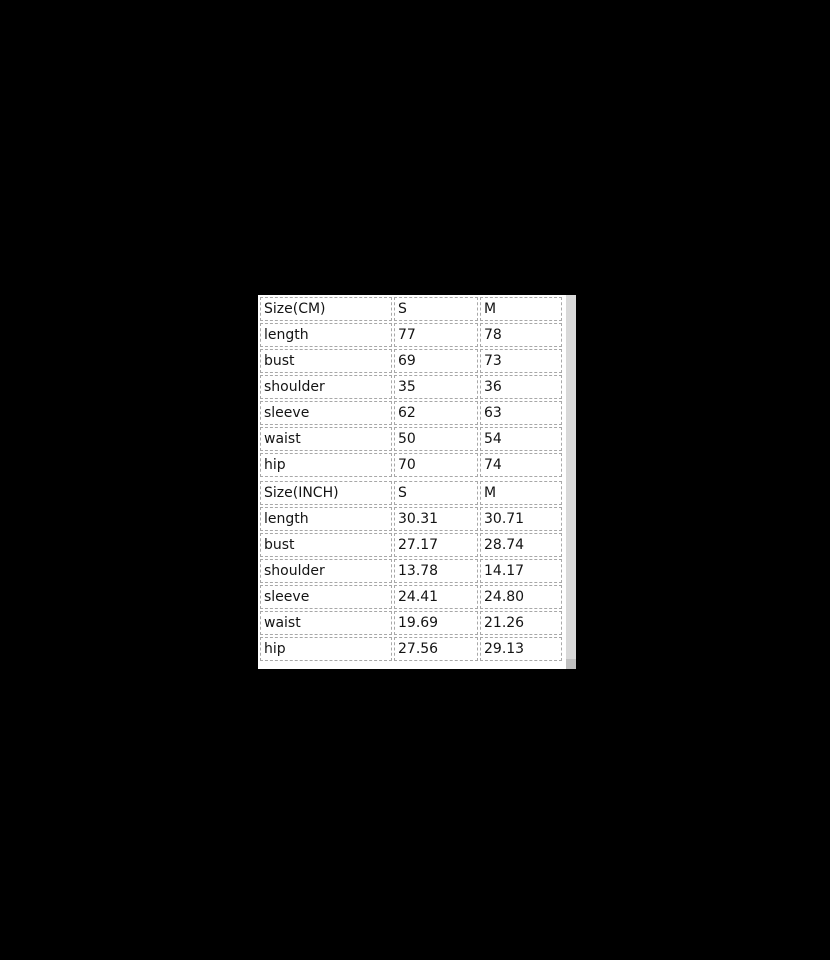  Describe the element at coordinates (436, 335) in the screenshot. I see `value-cell: 77` at that location.